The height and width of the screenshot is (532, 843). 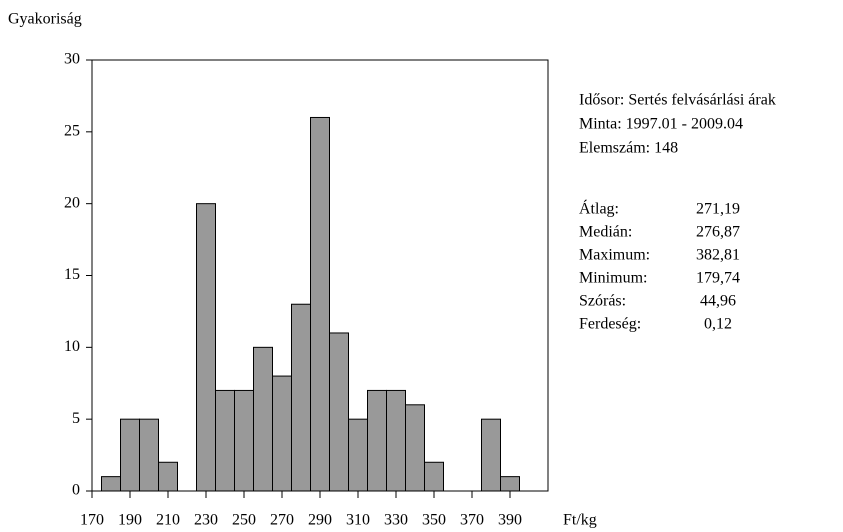 What do you see at coordinates (605, 232) in the screenshot?
I see `stat-label: Medián:` at bounding box center [605, 232].